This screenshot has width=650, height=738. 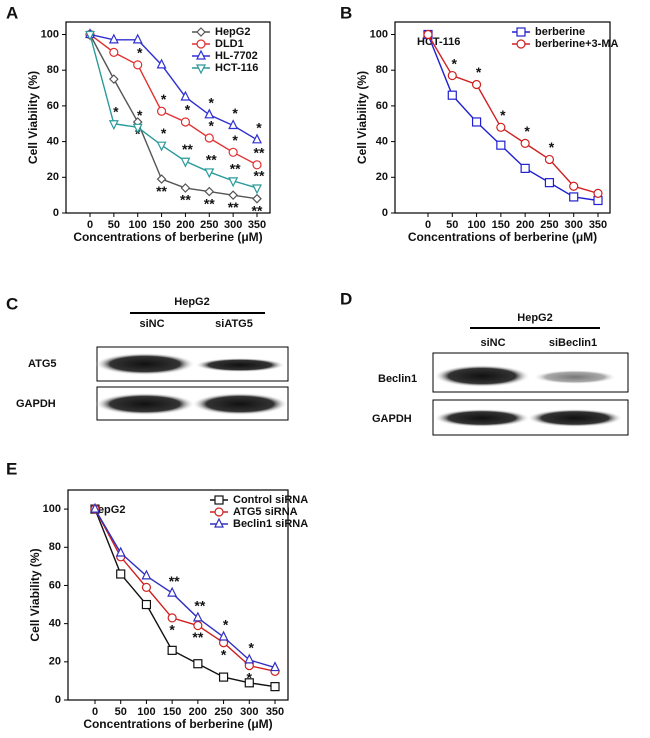 What do you see at coordinates (236, 68) in the screenshot?
I see `legend-label: HCT-116` at bounding box center [236, 68].